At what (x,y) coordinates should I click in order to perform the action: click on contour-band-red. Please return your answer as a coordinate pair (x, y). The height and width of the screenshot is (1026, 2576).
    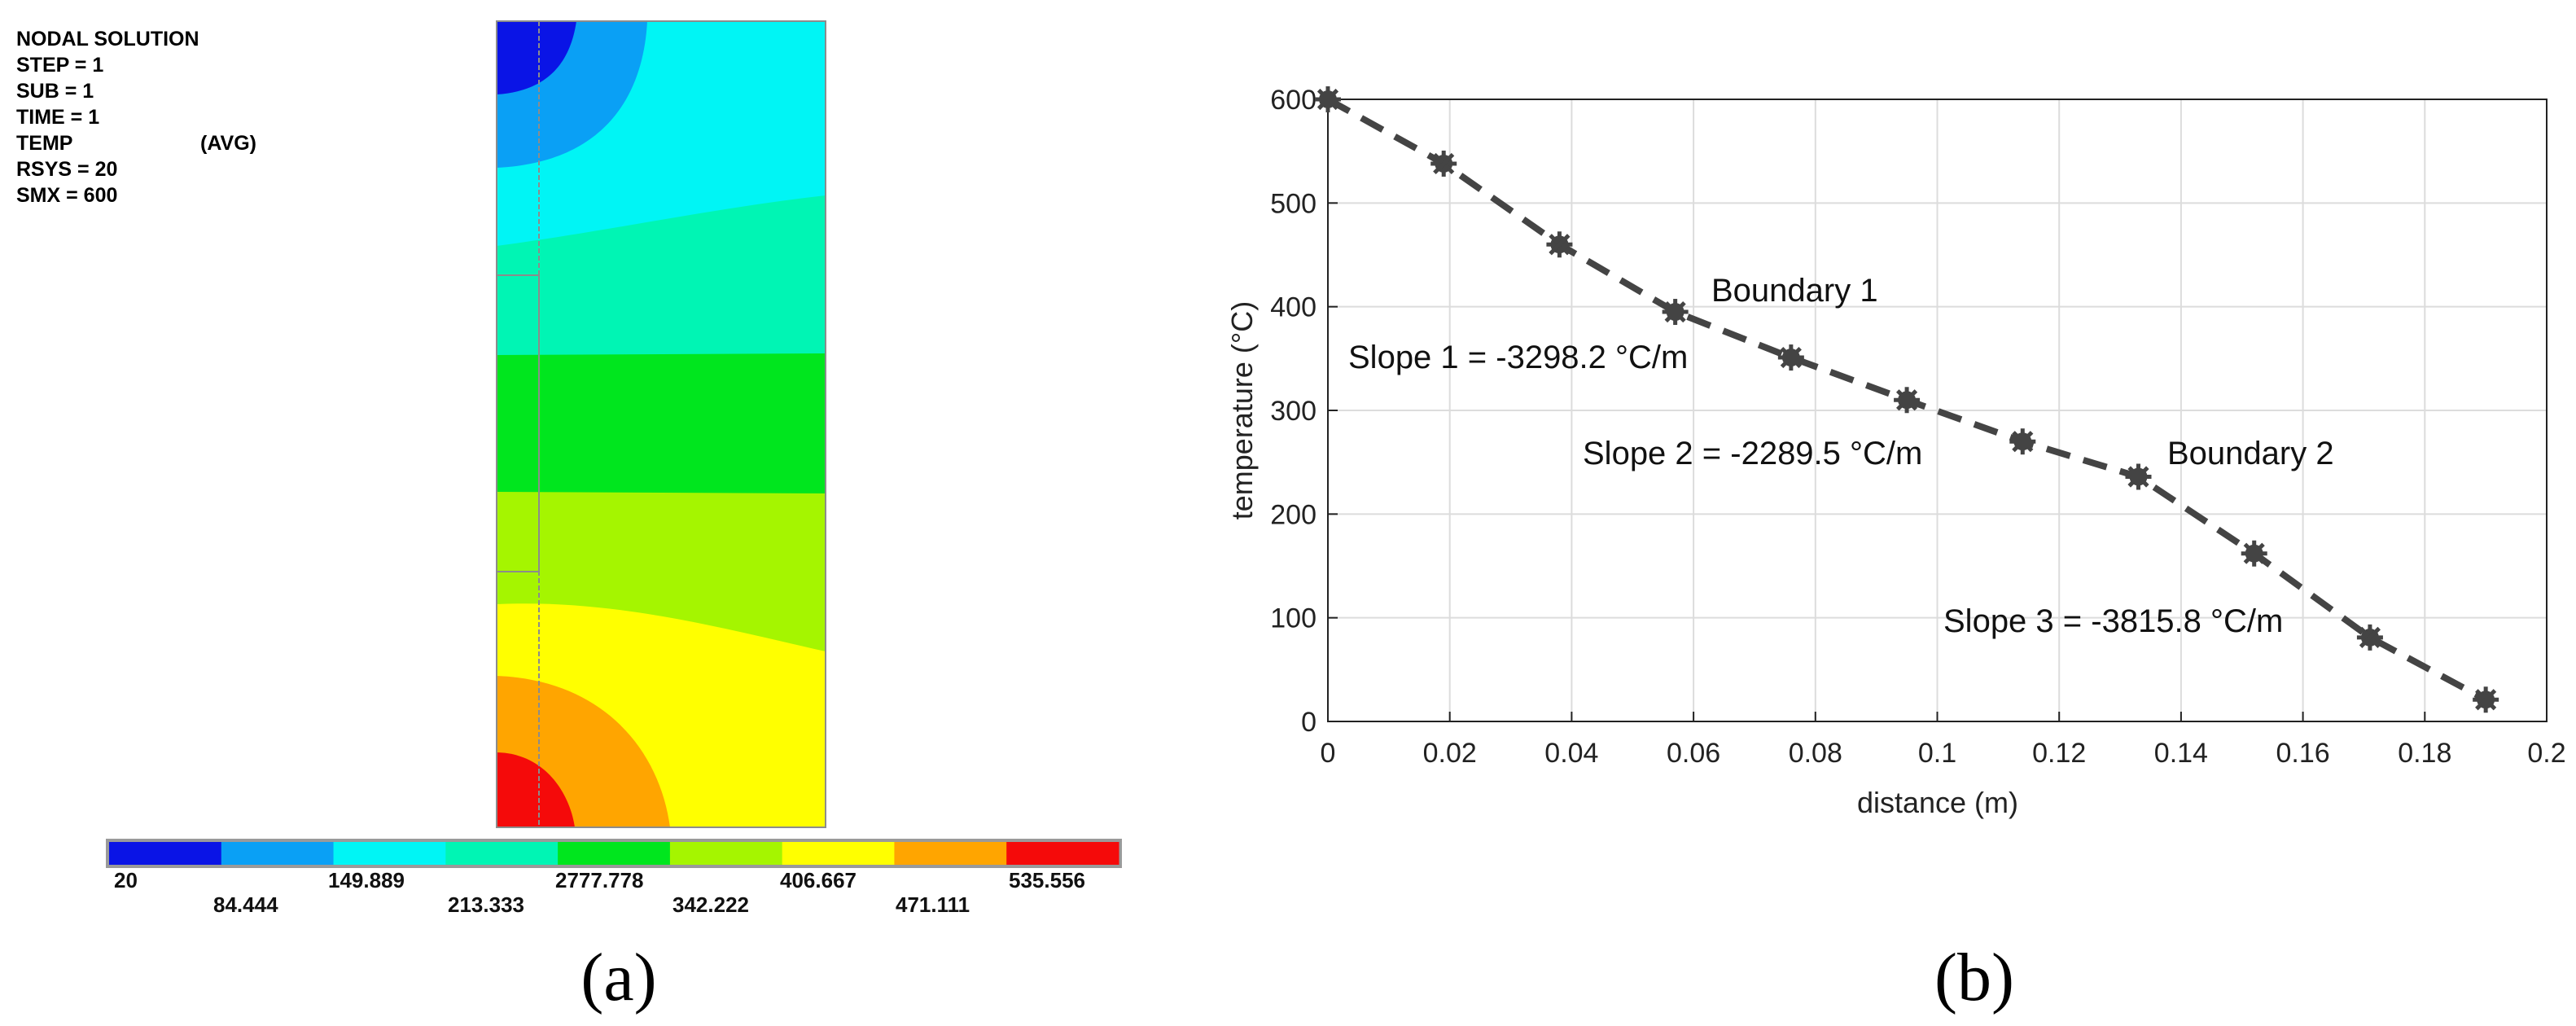
    Looking at the image, I should click on (536, 789).